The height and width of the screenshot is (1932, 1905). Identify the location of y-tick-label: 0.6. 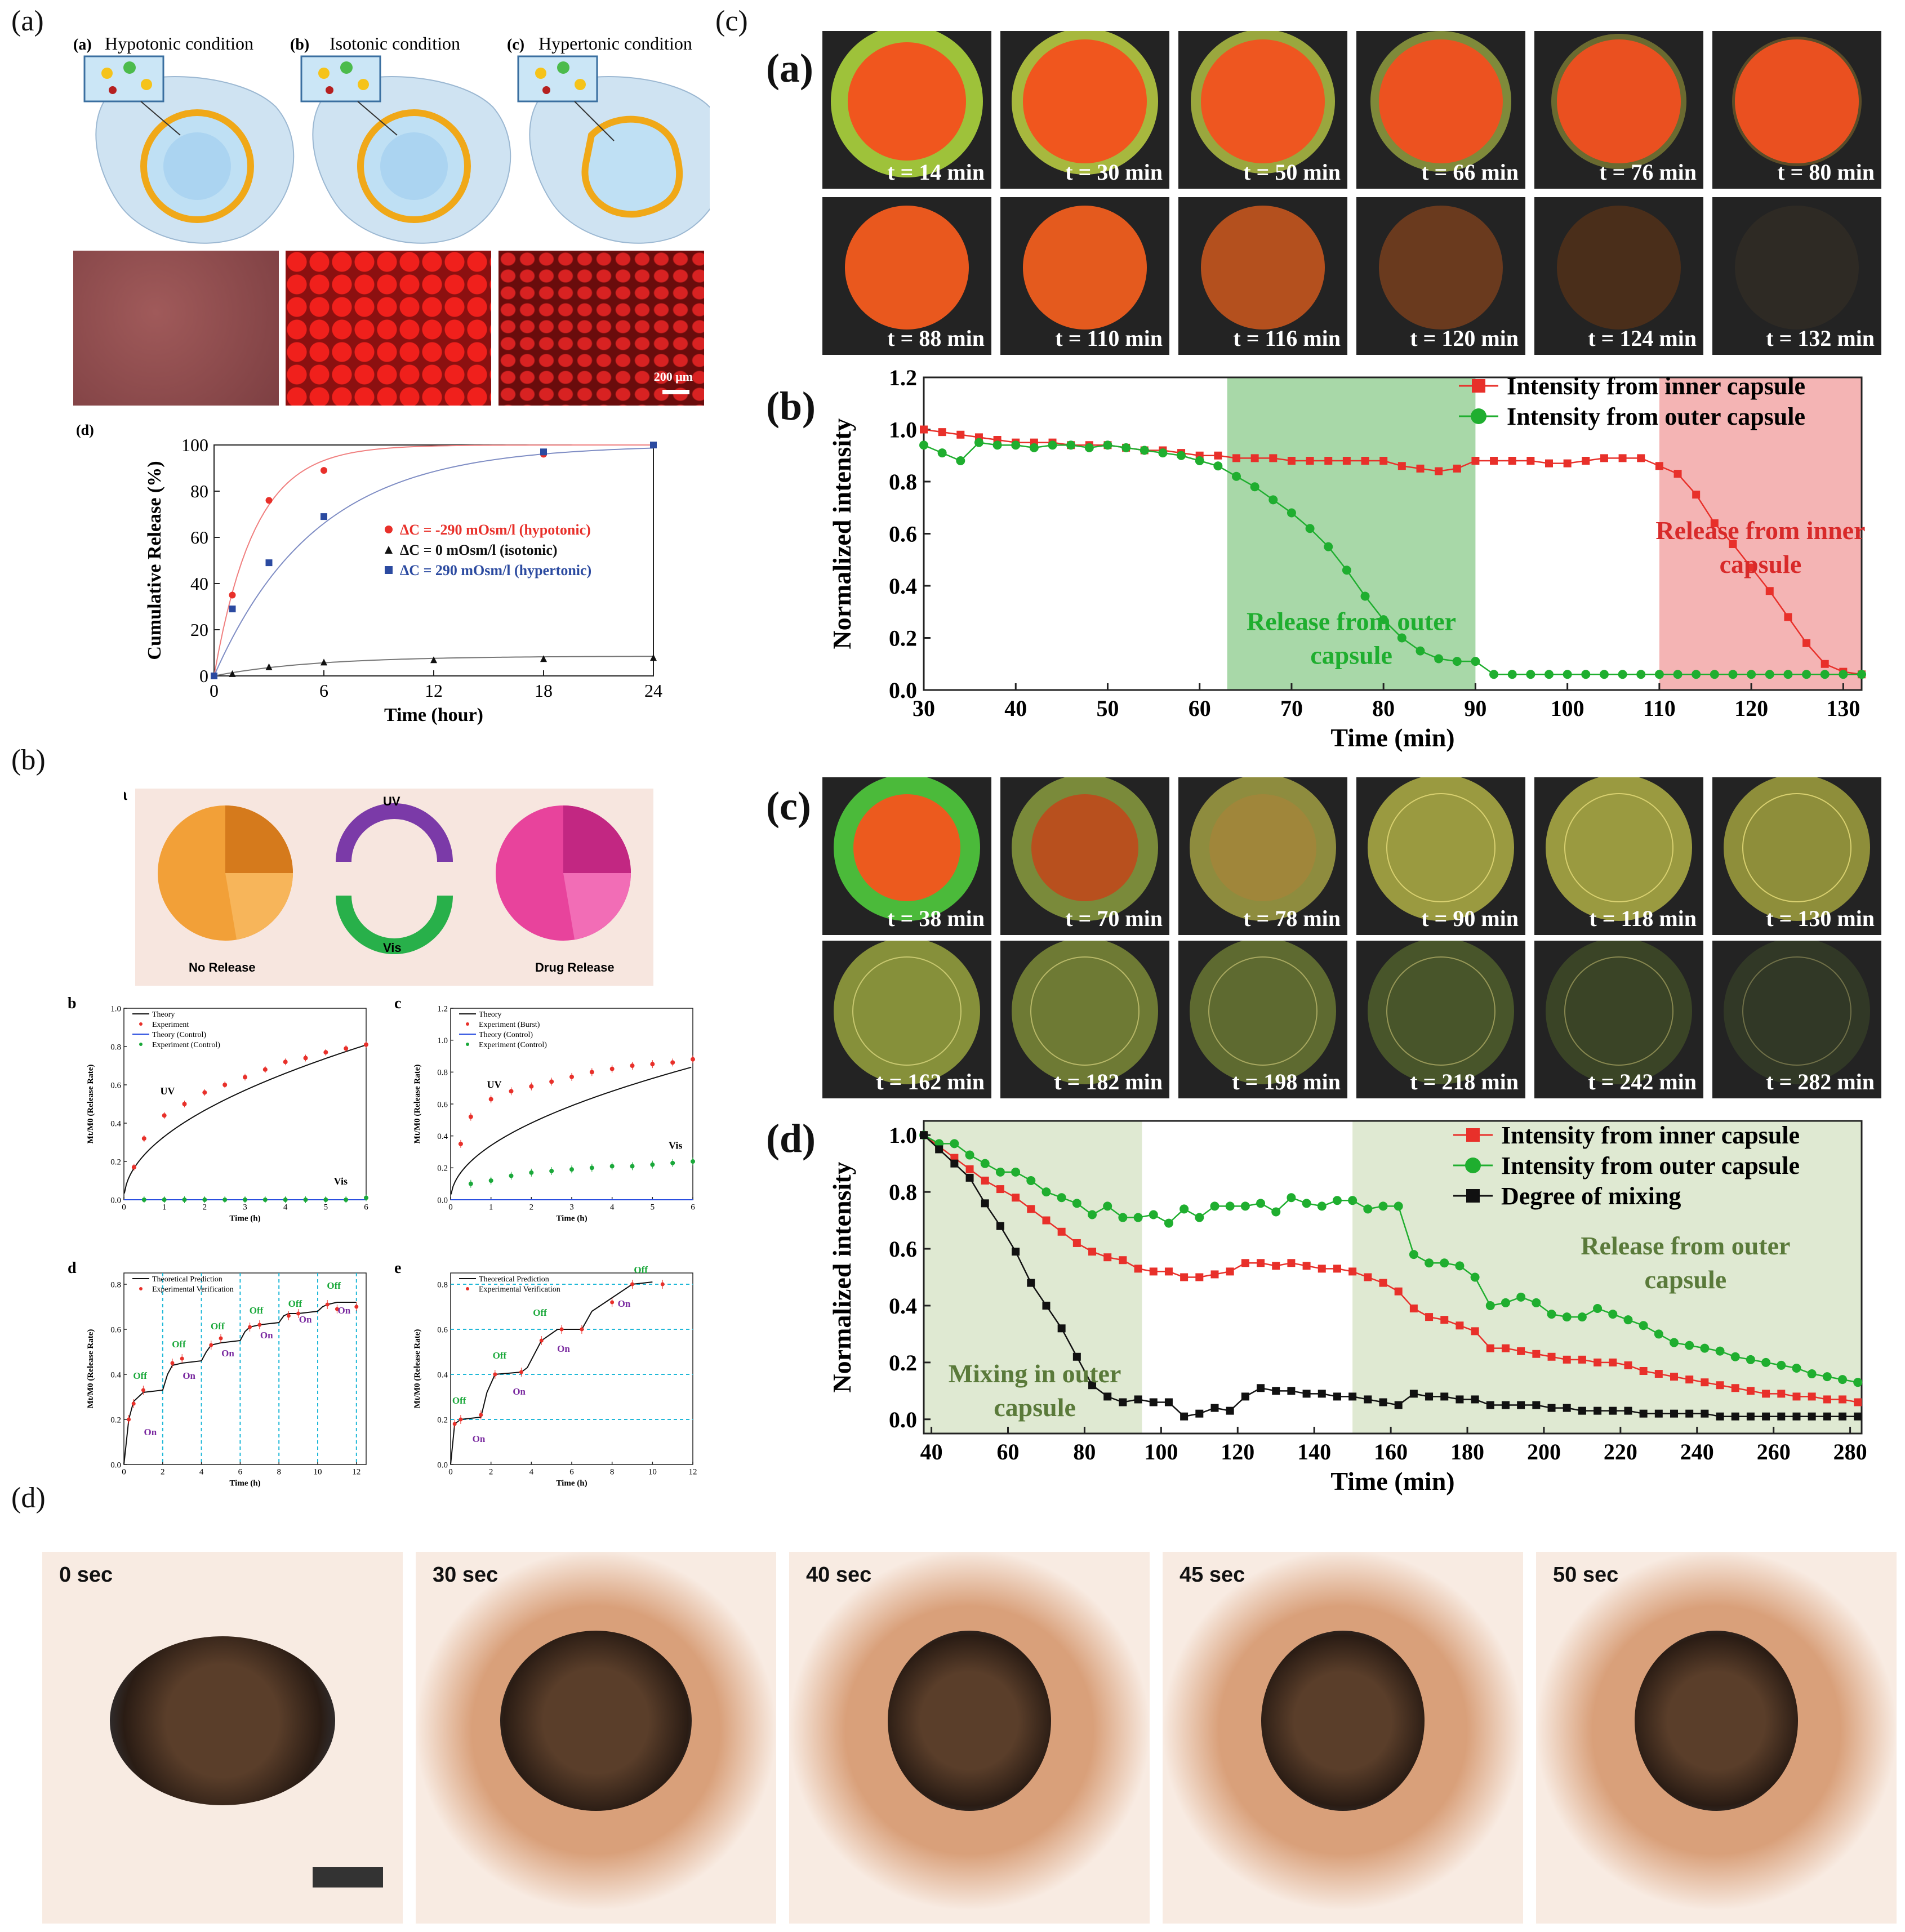
(903, 534).